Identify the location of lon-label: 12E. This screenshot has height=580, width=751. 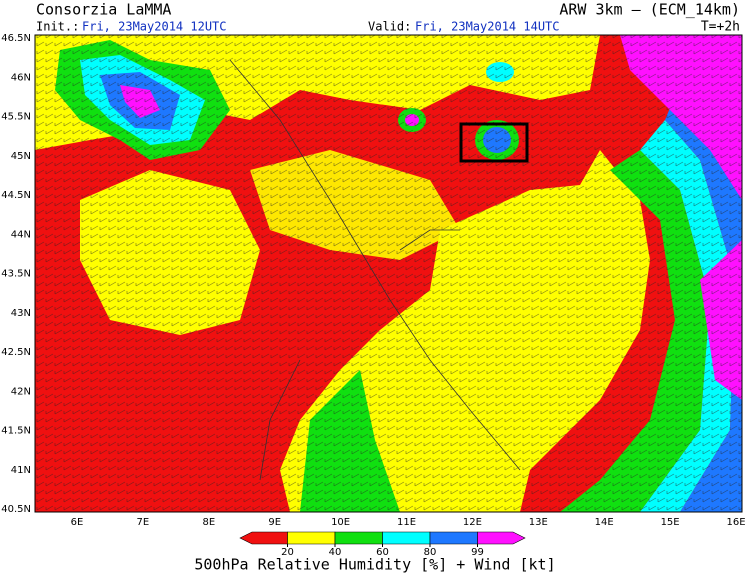
(472, 522).